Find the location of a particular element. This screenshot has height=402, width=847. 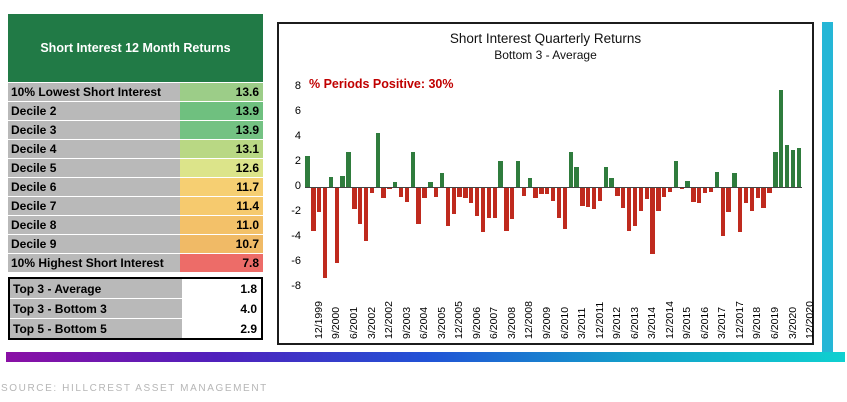

bar-12/2004 is located at coordinates (424, 193).